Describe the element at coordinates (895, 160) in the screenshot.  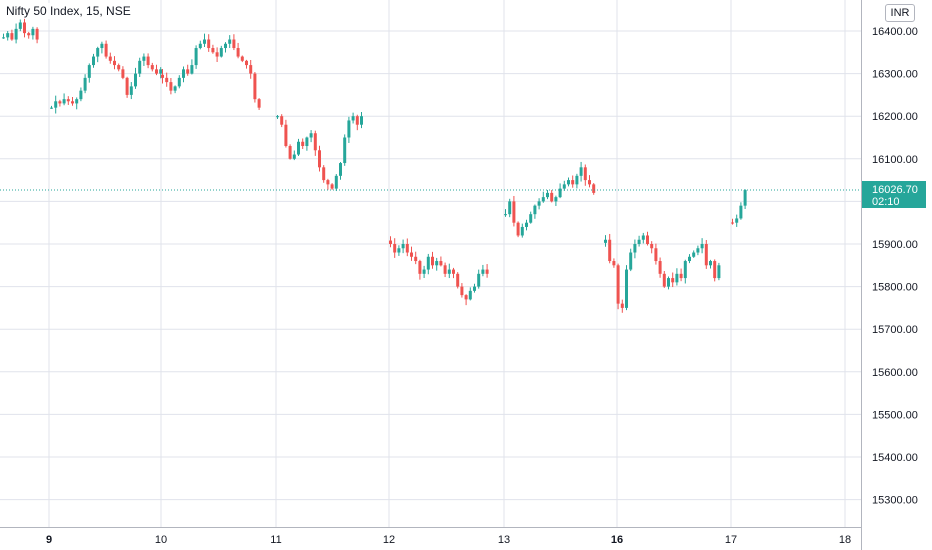
I see `y-tick-label: 16100.00` at that location.